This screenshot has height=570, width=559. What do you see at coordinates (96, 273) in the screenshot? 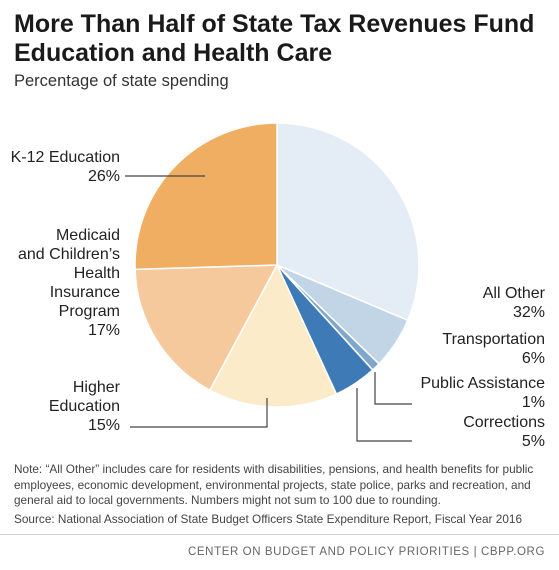
I see `label-medicaid-line-3: Health` at bounding box center [96, 273].